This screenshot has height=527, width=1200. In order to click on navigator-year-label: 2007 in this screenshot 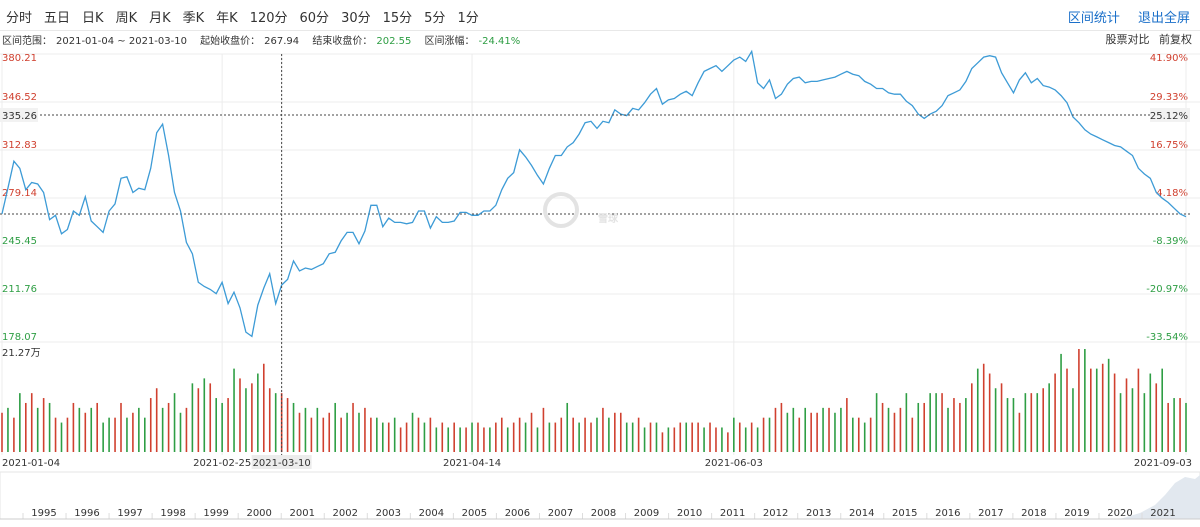, I will do `click(560, 513)`.